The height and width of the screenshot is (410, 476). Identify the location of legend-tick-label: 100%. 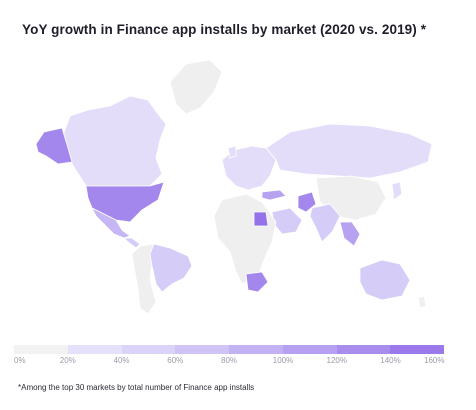
(283, 360).